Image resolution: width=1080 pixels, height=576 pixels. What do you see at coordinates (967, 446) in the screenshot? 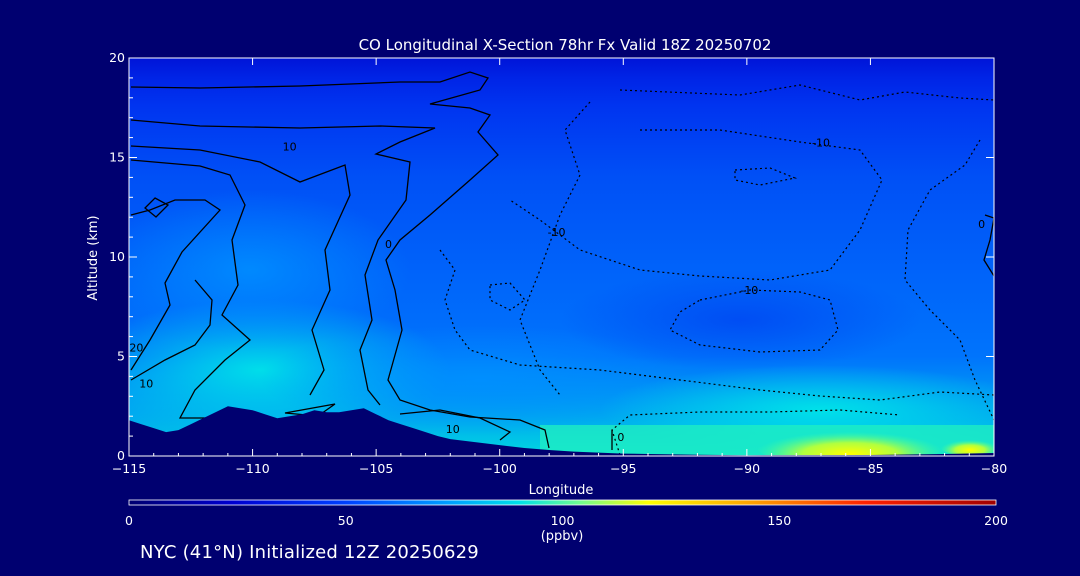
I see `co-field-surface-maximum-east` at bounding box center [967, 446].